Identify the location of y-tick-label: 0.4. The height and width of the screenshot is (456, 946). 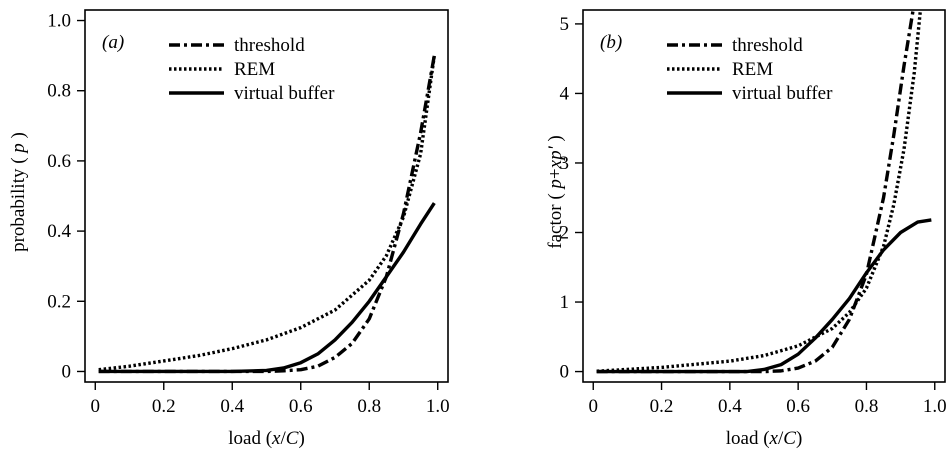
(59, 231).